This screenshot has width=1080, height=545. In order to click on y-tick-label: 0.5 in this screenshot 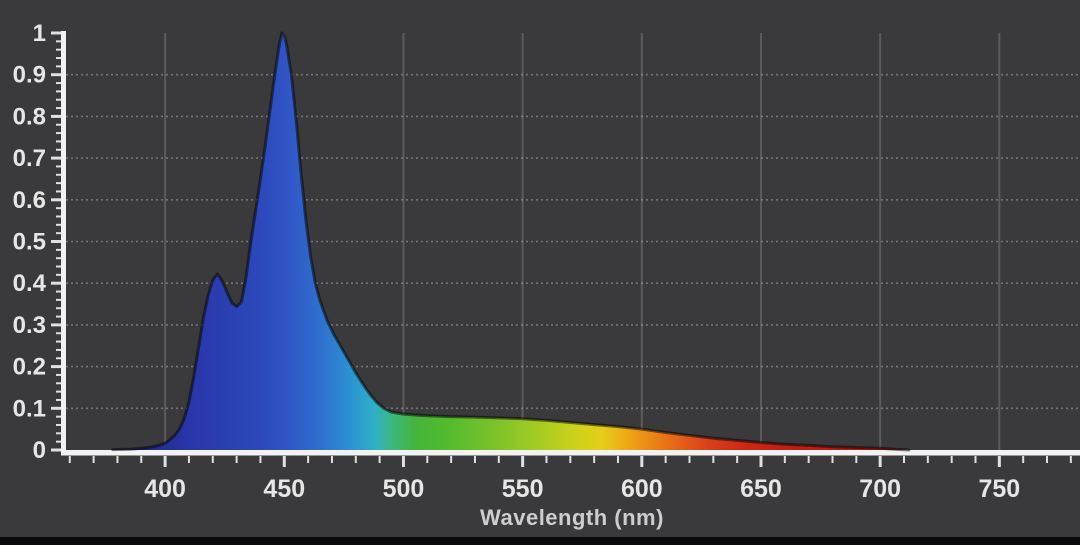, I will do `click(29, 242)`.